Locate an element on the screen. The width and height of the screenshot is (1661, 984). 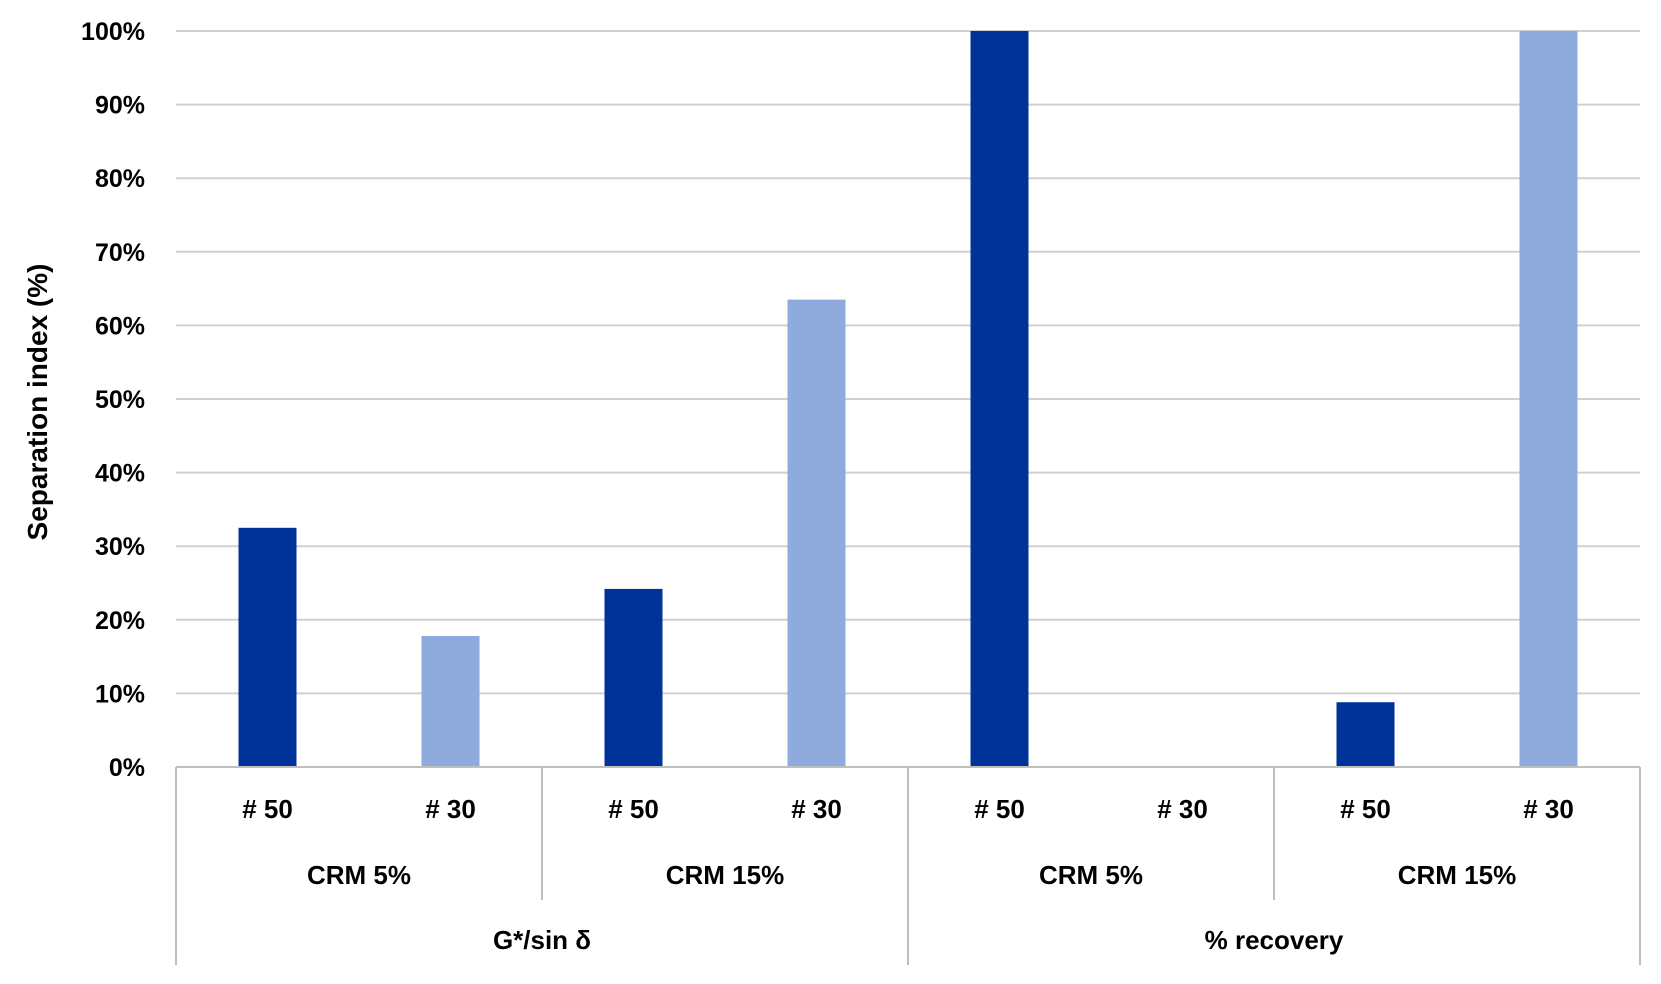
y-tick-label: 10% is located at coordinates (120, 694).